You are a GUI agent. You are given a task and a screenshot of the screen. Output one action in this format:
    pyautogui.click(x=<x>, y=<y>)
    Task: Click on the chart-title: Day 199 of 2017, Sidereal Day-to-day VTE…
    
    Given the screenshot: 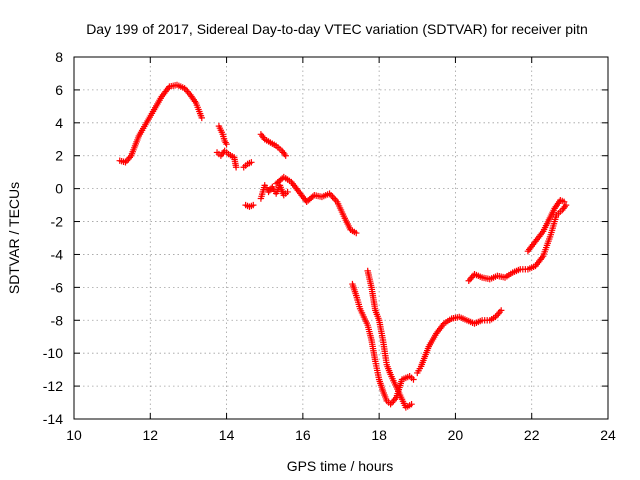 What is the action you would take?
    pyautogui.click(x=337, y=29)
    